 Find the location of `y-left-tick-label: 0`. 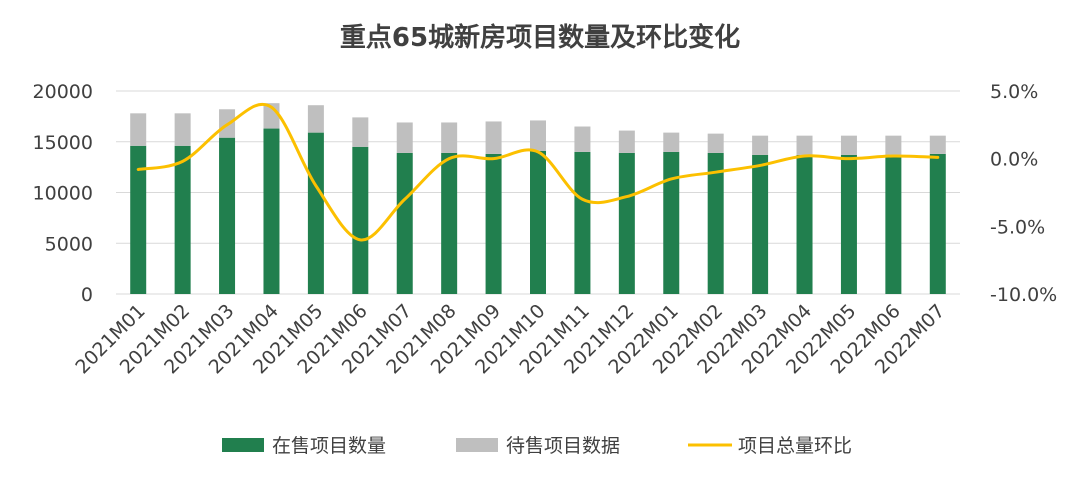

y-left-tick-label: 0 is located at coordinates (87, 295).